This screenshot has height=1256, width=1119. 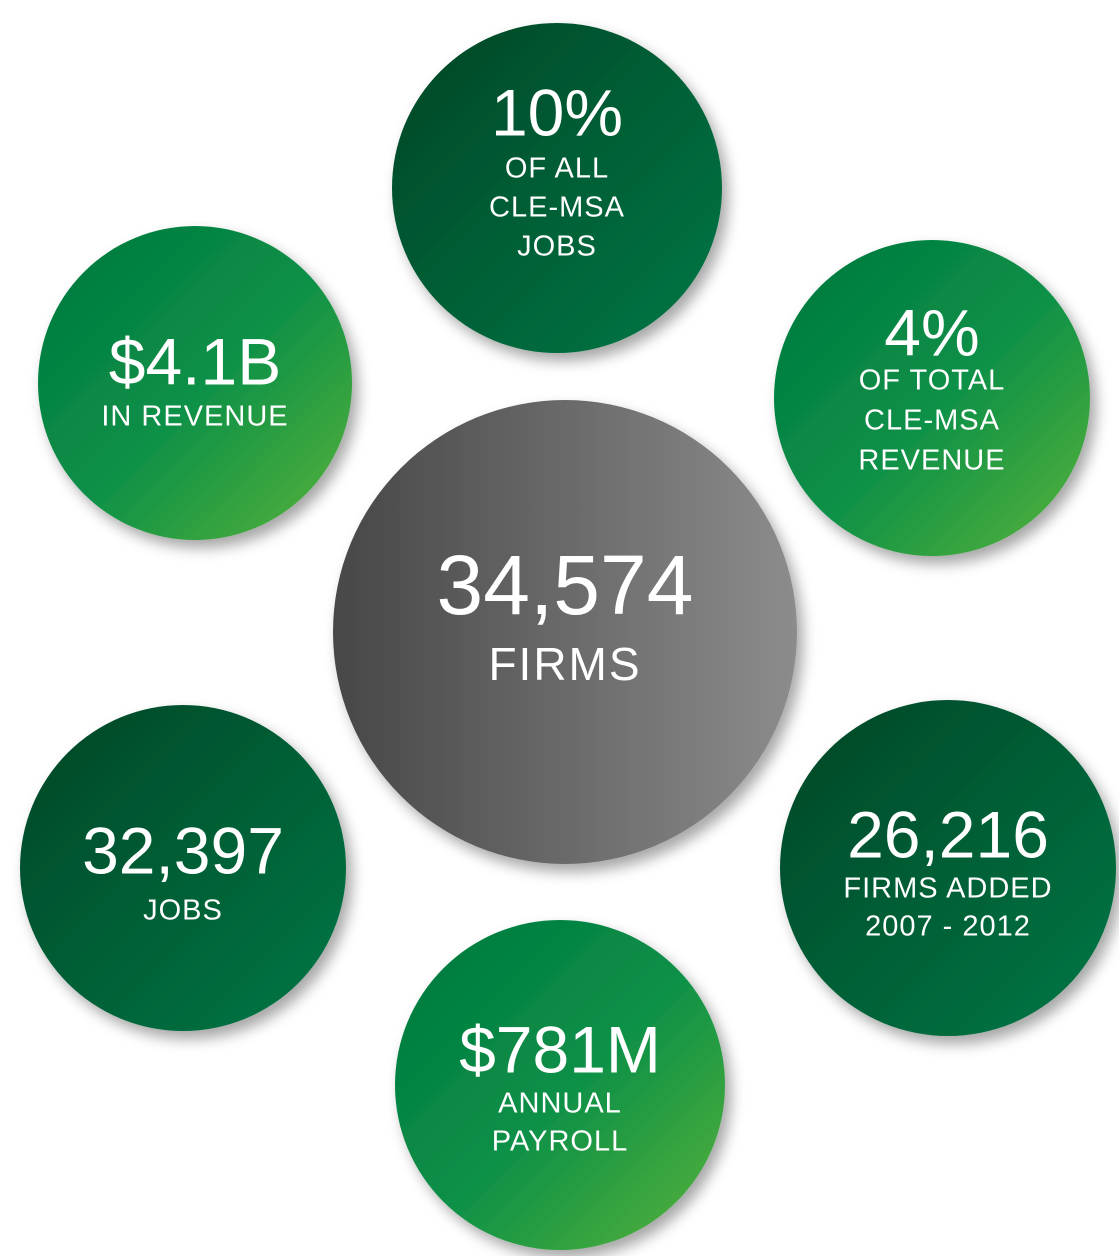 What do you see at coordinates (560, 1049) in the screenshot?
I see `stat-value: $781M` at bounding box center [560, 1049].